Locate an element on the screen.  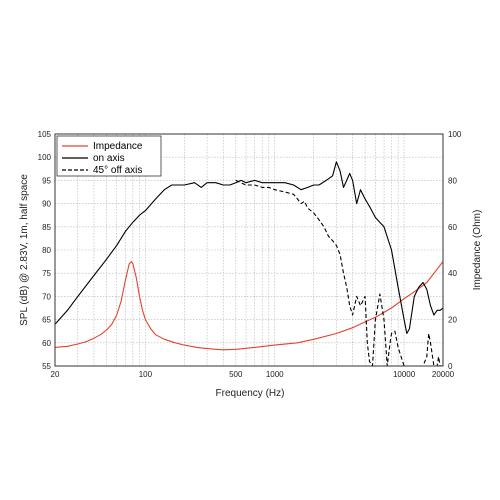
y2-tick-label: 0 is located at coordinates (450, 366).